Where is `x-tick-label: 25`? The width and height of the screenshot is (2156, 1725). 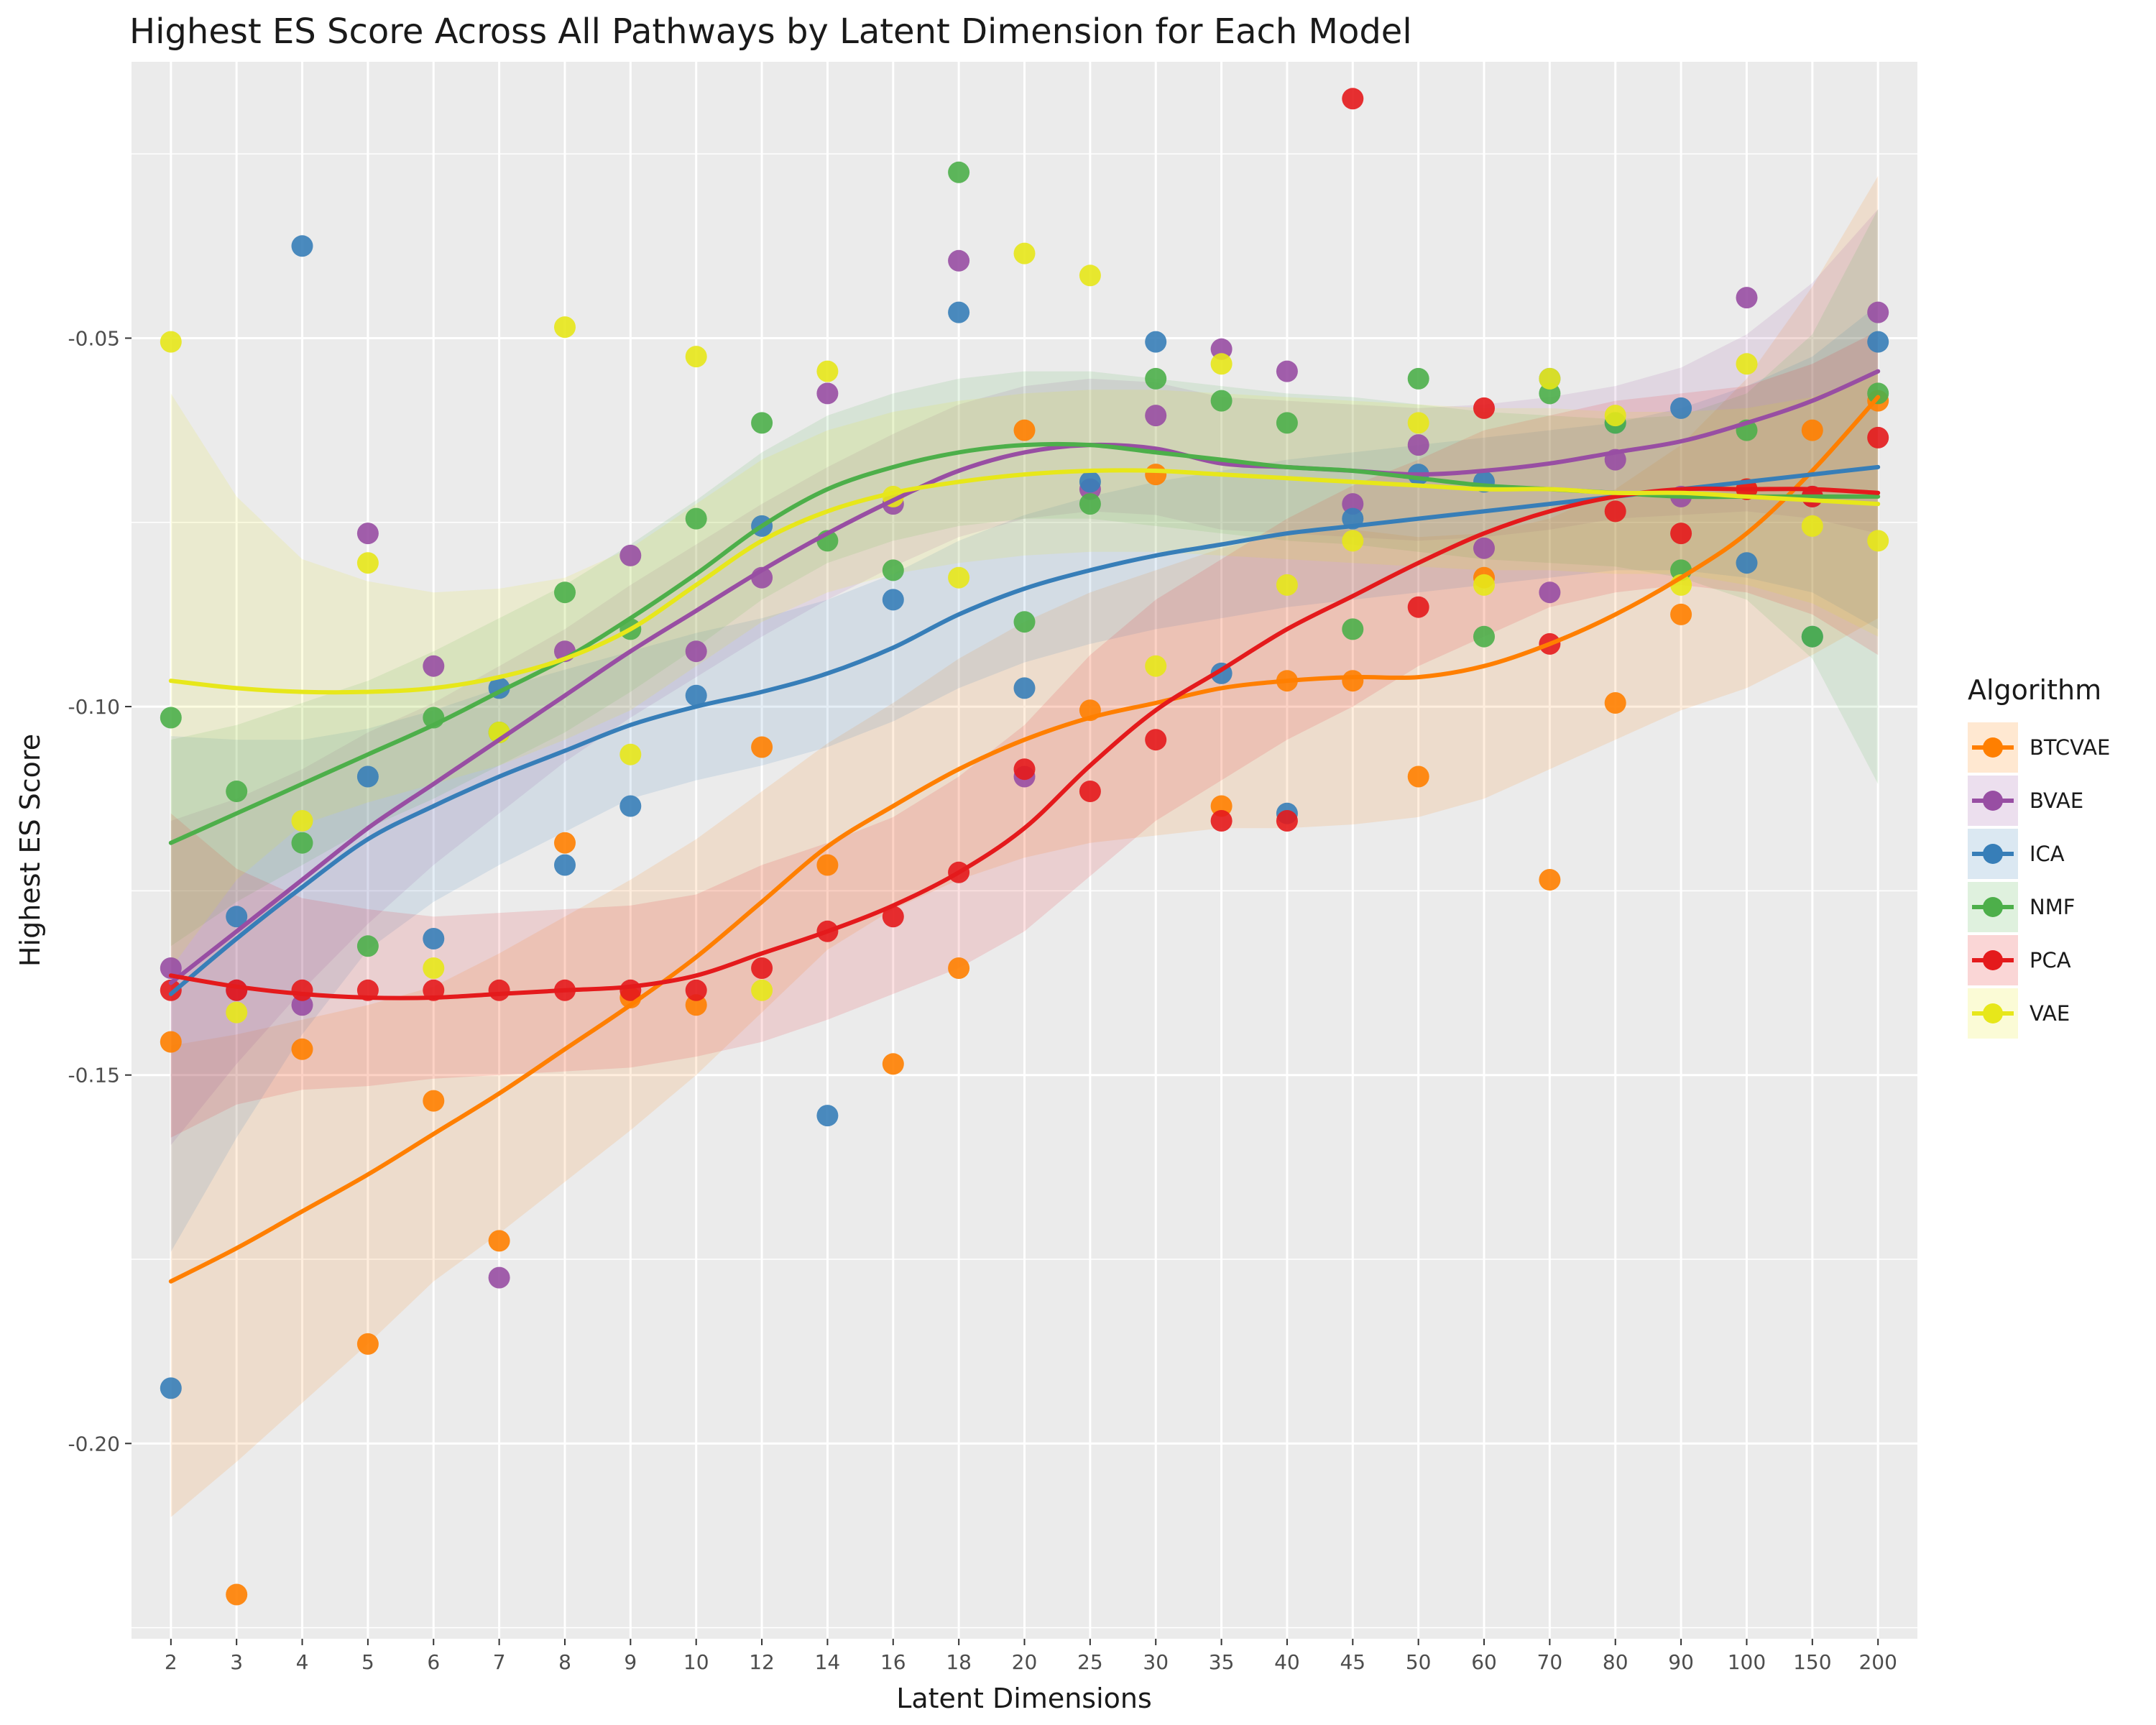 x-tick-label: 25 is located at coordinates (1090, 1662).